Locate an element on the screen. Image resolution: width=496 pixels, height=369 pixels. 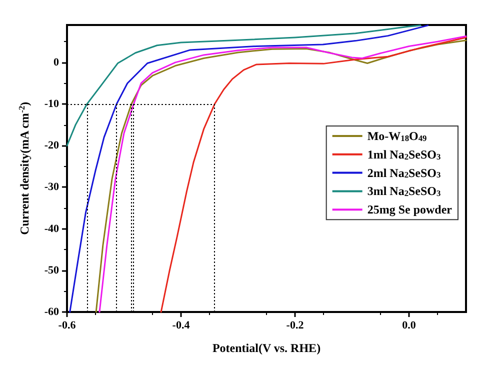
y-tick-label: -30 is located at coordinates (52, 187).